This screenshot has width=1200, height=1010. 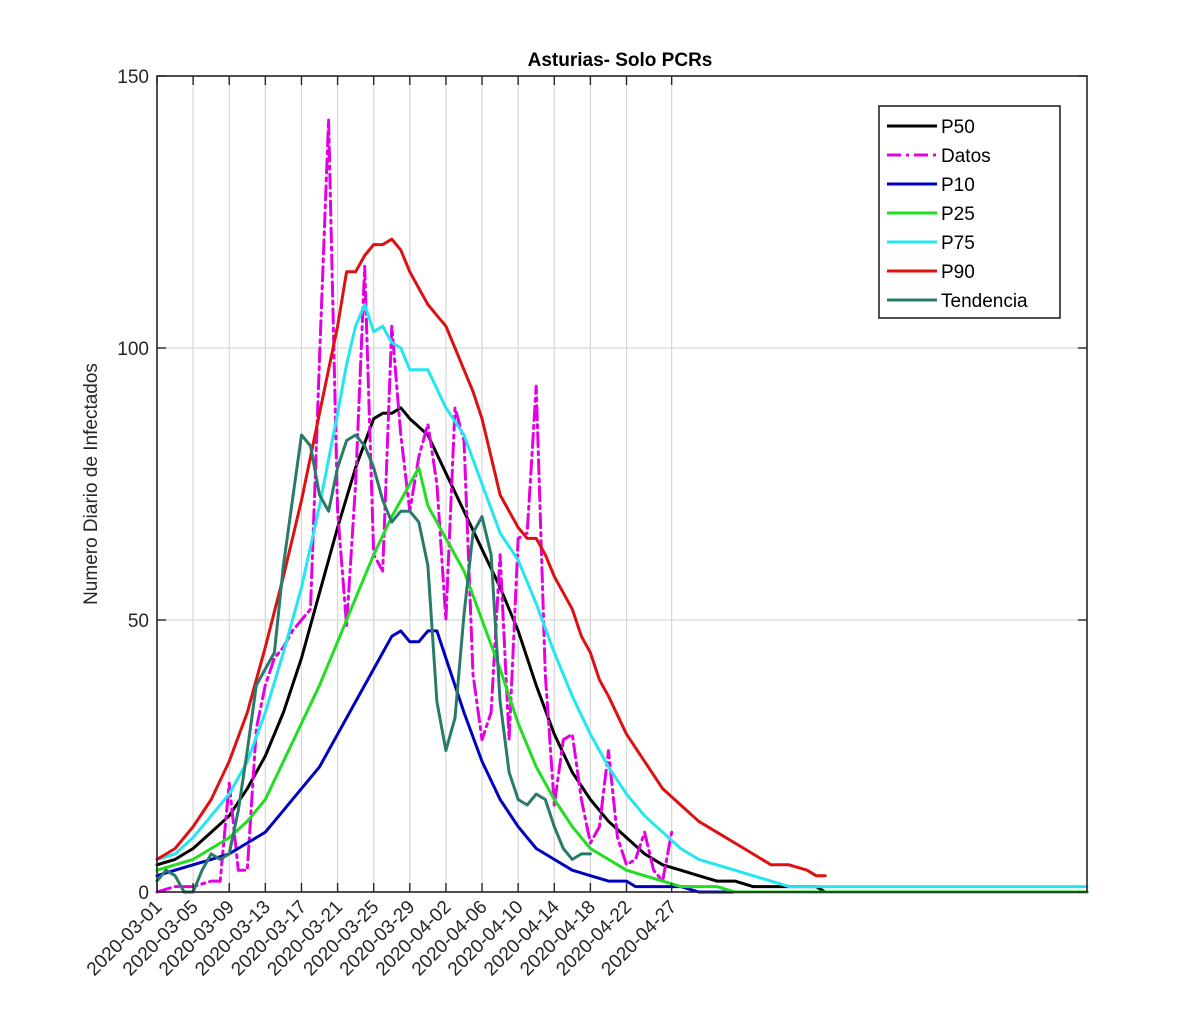 I want to click on legend-entry: P50, so click(x=958, y=127).